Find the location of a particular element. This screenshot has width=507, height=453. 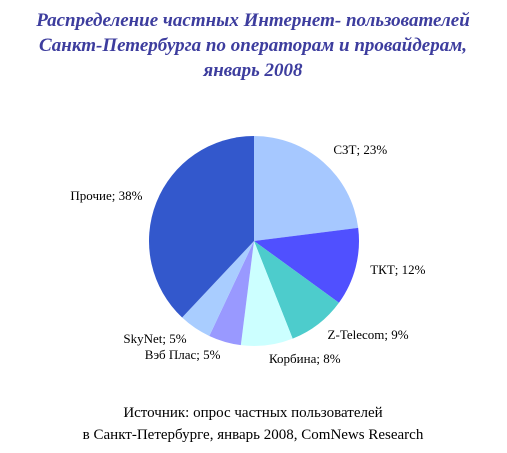

data-label: SkyNet; 5% is located at coordinates (154, 338).